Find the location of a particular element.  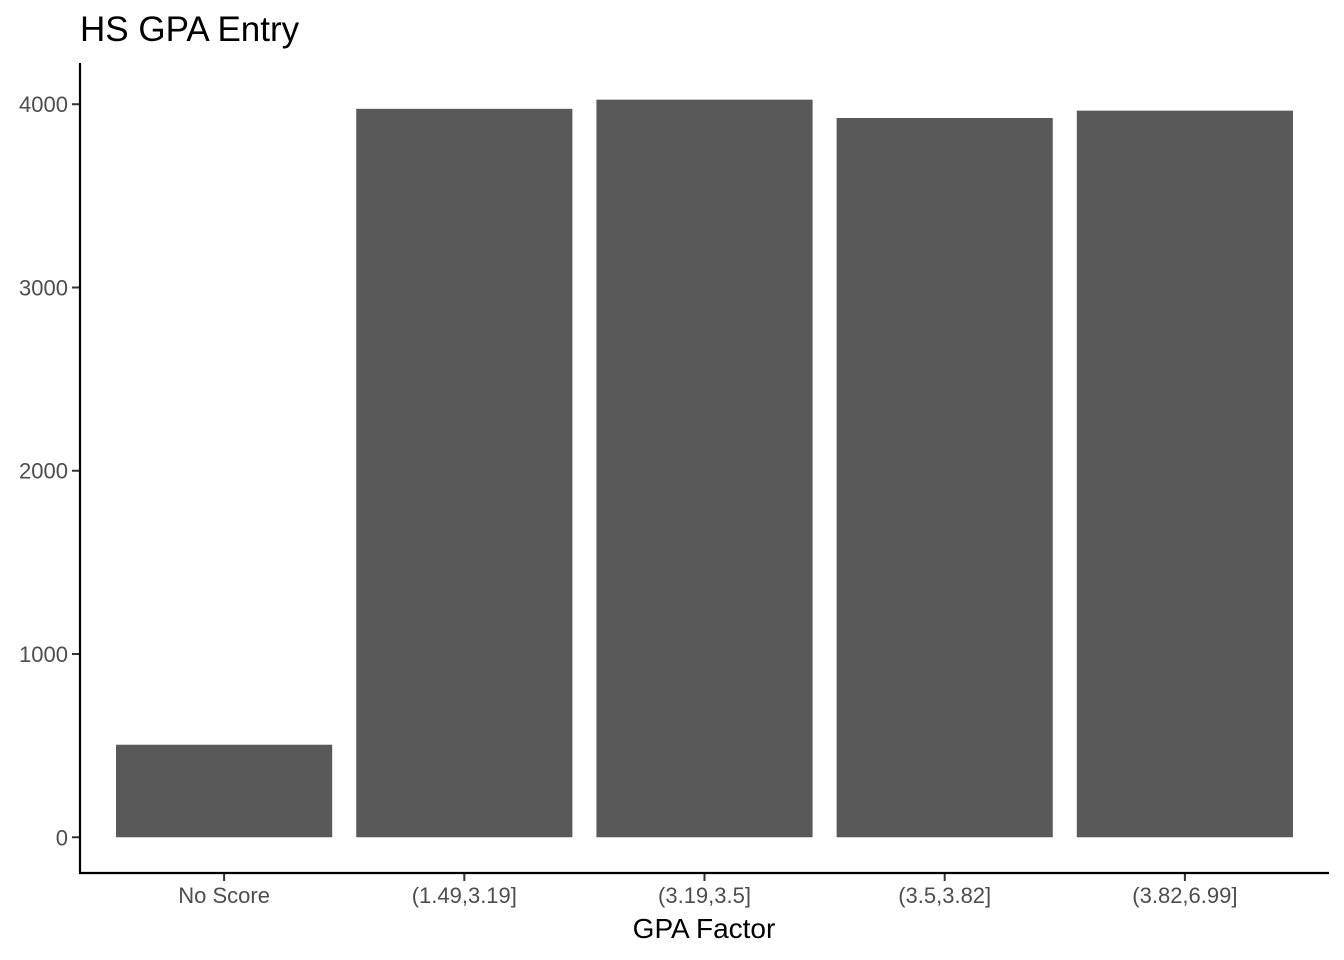

y-tick-label-2: 2000 is located at coordinates (43, 471).